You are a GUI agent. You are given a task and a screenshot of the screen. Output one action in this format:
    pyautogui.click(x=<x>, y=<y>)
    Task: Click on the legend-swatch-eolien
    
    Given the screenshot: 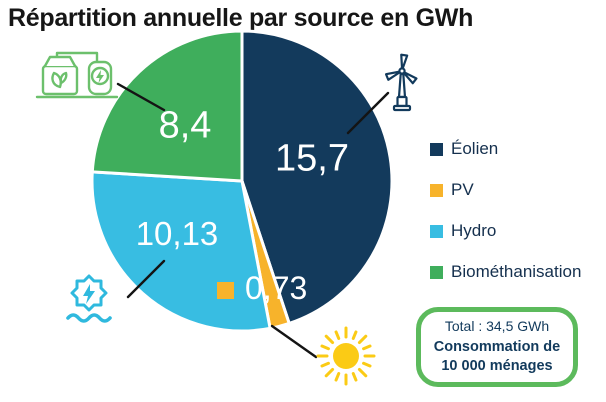 What is the action you would take?
    pyautogui.click(x=436, y=149)
    